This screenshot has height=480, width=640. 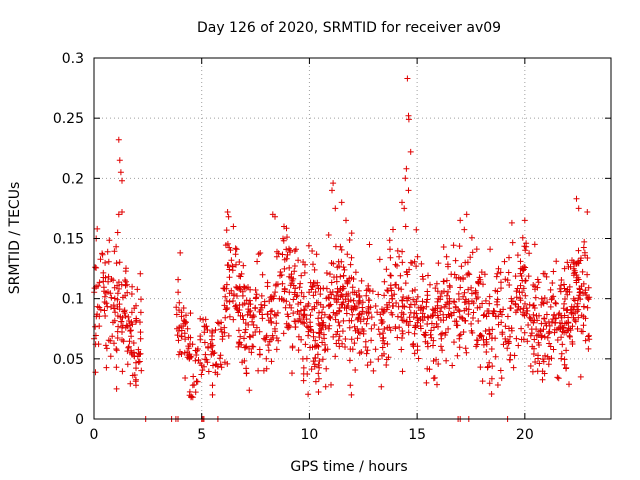 What do you see at coordinates (73, 59) in the screenshot?
I see `y-tick-label: 0.3` at bounding box center [73, 59].